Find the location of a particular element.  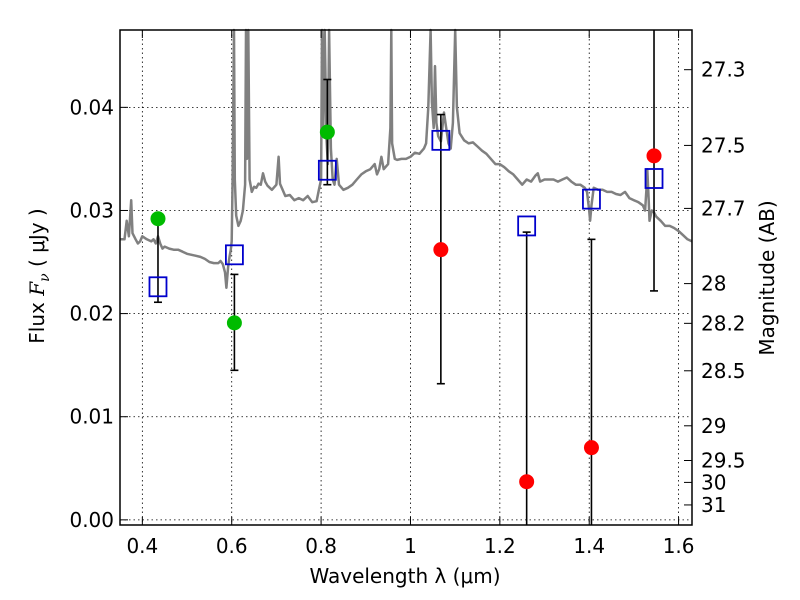

x-tick-label: 0.8 is located at coordinates (321, 546).